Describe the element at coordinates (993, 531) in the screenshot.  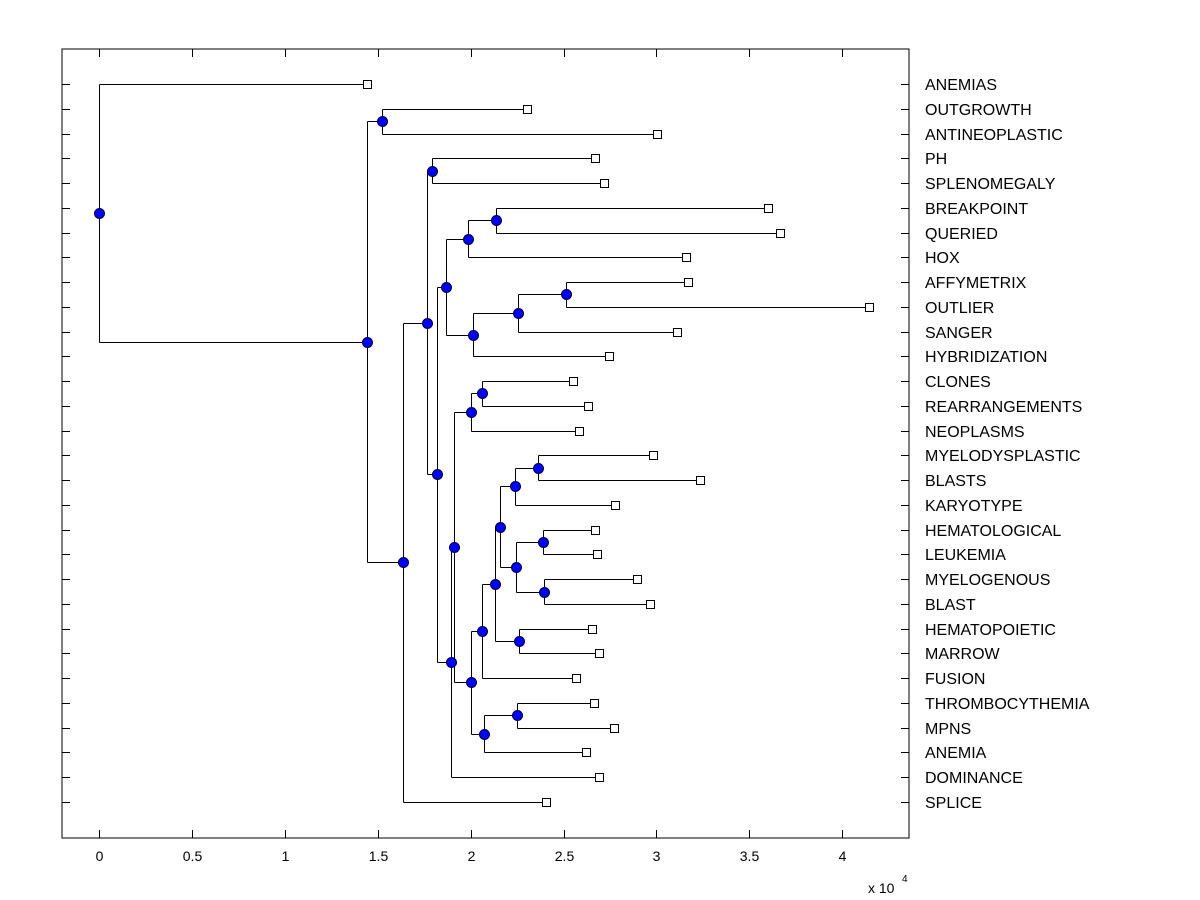
I see `leaf-label-hematological: HEMATOLOGICAL` at that location.